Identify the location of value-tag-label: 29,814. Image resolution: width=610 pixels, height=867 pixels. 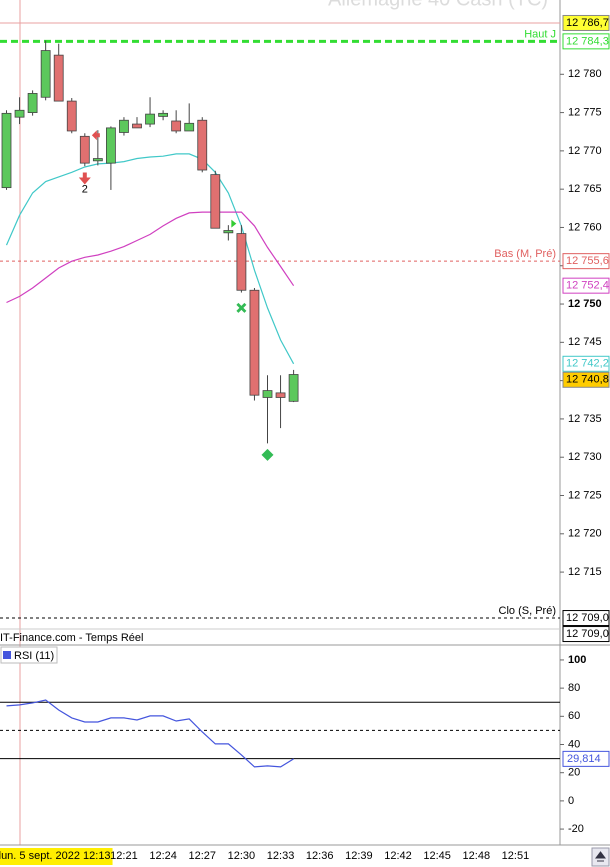
(584, 759).